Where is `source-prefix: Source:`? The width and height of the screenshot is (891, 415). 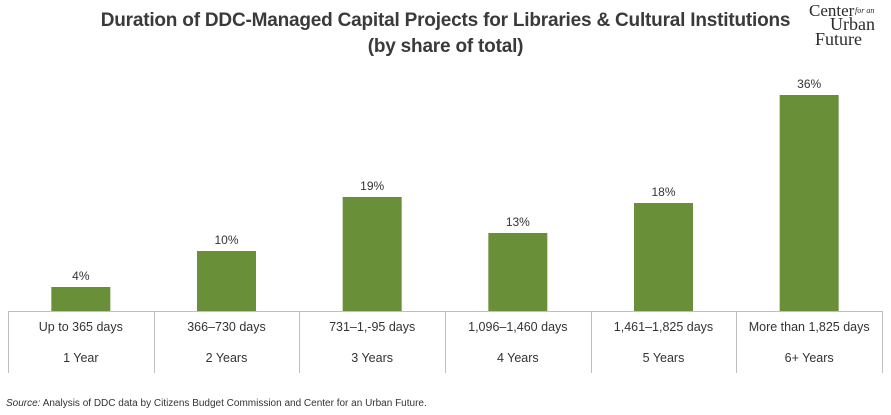
source-prefix: Source: is located at coordinates (23, 403).